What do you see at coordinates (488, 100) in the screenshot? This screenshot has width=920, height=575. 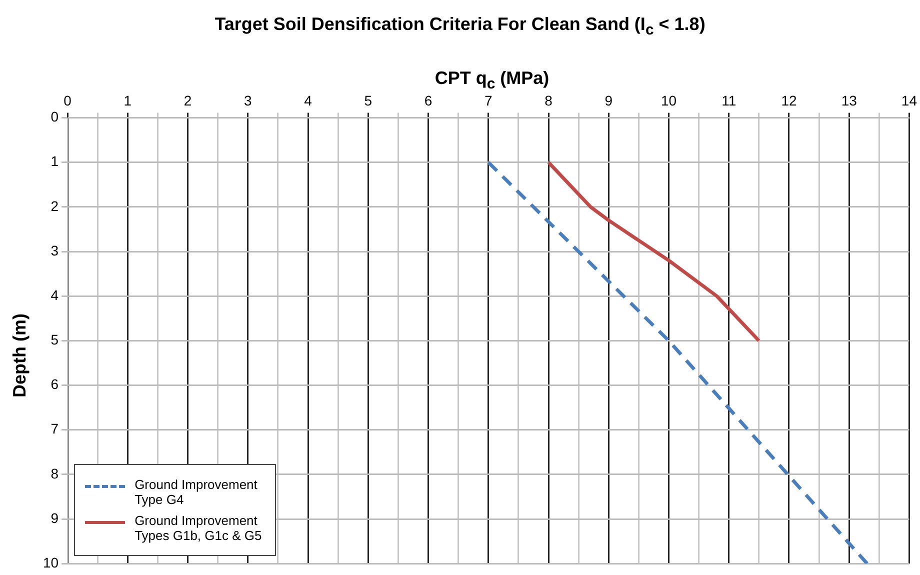 I see `x-tick-label: 7` at bounding box center [488, 100].